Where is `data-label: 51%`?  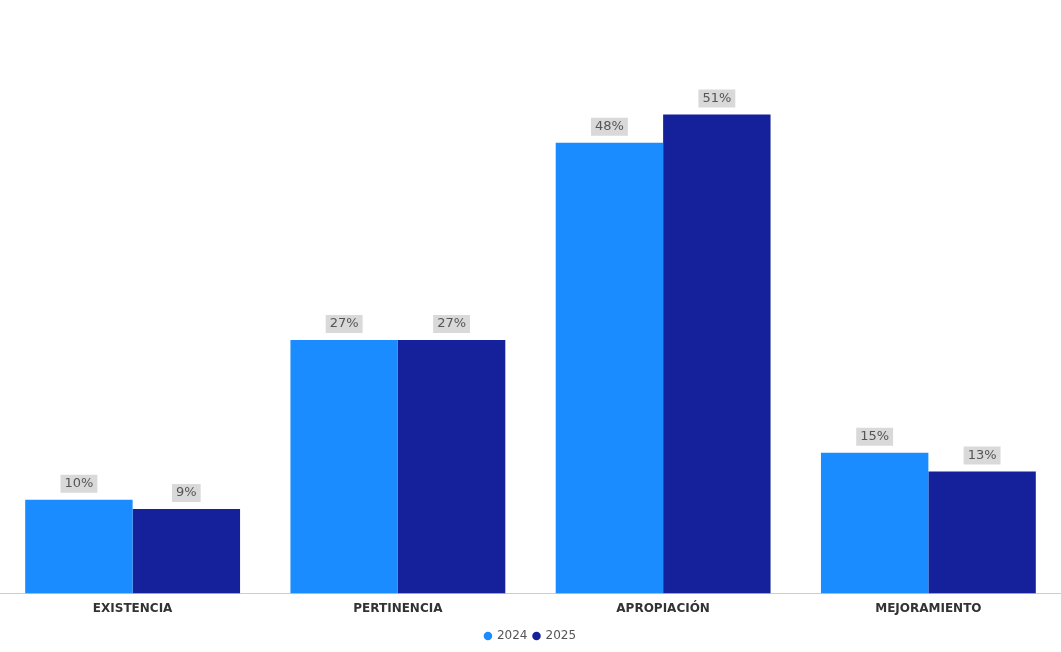
data-label: 51% is located at coordinates (717, 97).